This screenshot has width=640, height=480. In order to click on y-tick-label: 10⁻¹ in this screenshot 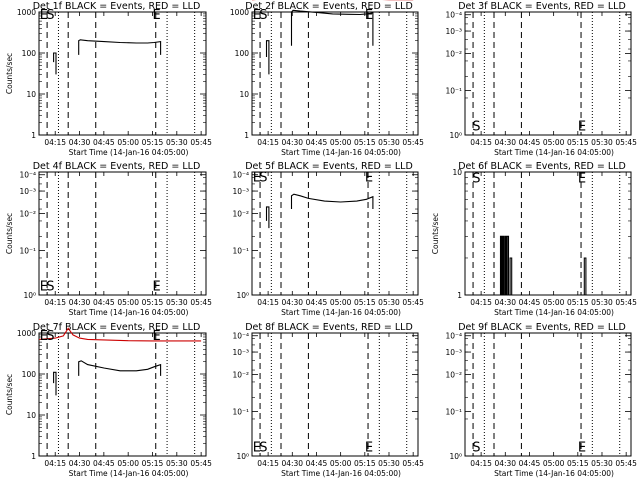, I will do `click(240, 251)`.